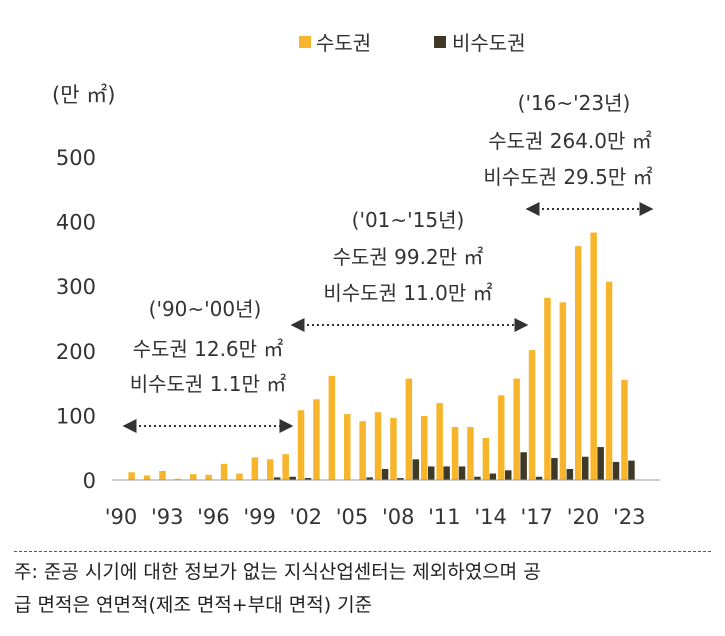  I want to click on y-tick-label: 500, so click(76, 158).